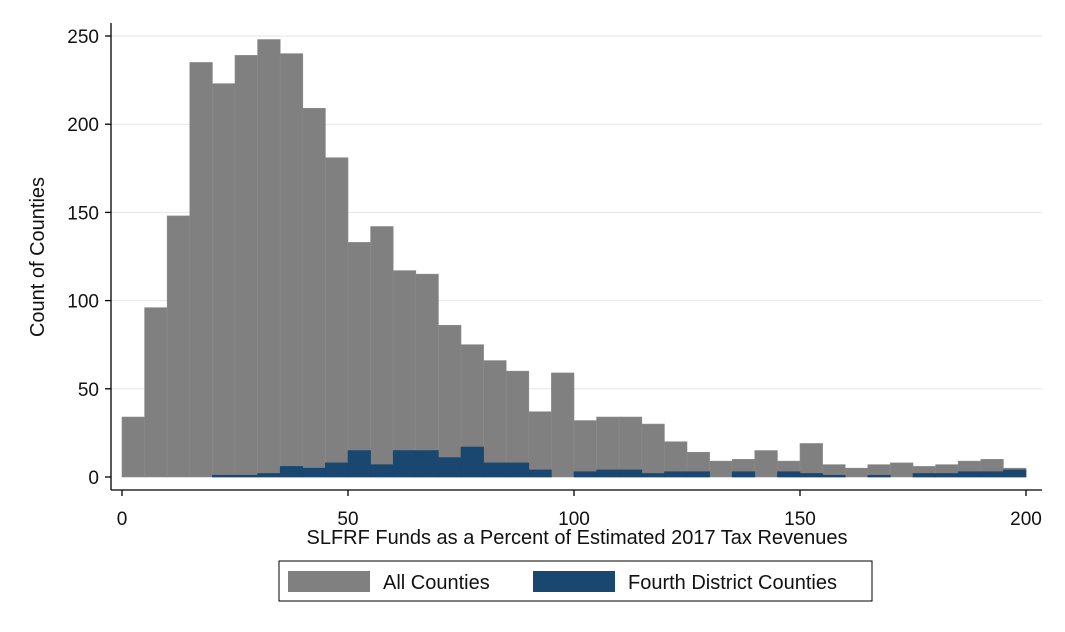 The height and width of the screenshot is (632, 1065). I want to click on legend-swatch-fourth-district, so click(574, 581).